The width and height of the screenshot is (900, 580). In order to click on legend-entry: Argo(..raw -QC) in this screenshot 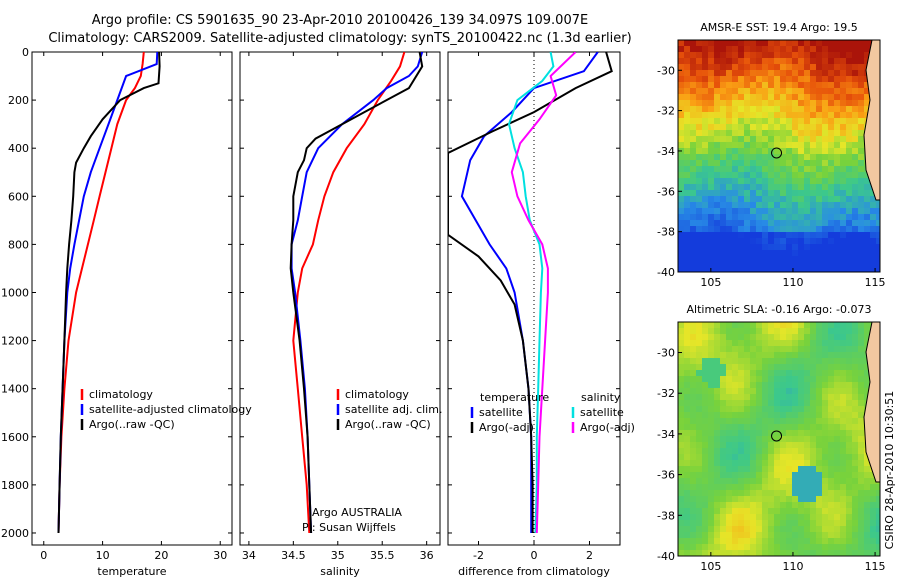, I will do `click(388, 424)`.